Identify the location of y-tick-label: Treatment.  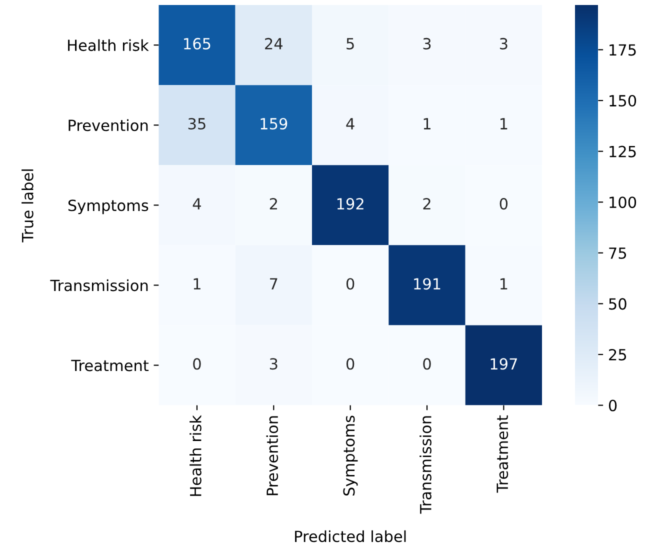
(110, 366).